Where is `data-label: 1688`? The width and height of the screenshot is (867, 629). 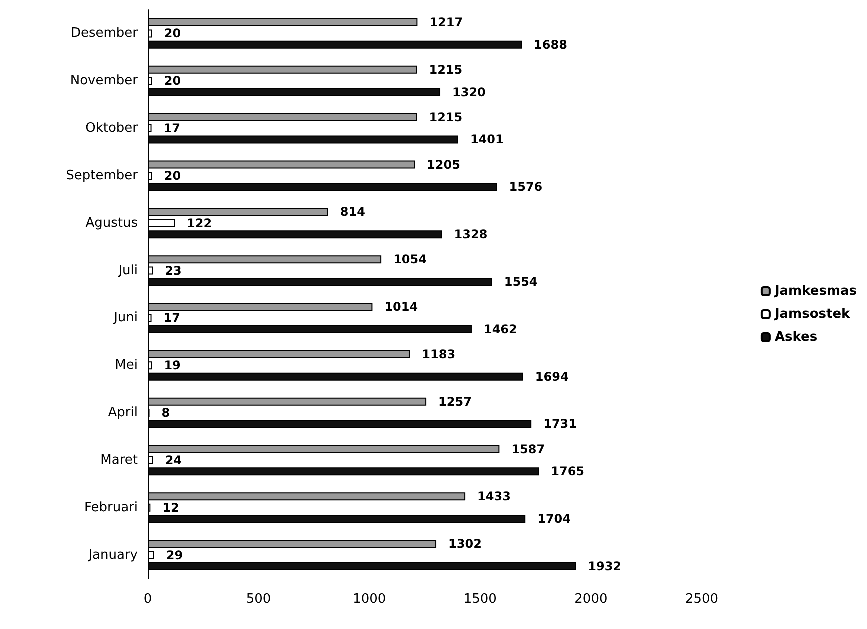
data-label: 1688 is located at coordinates (551, 45).